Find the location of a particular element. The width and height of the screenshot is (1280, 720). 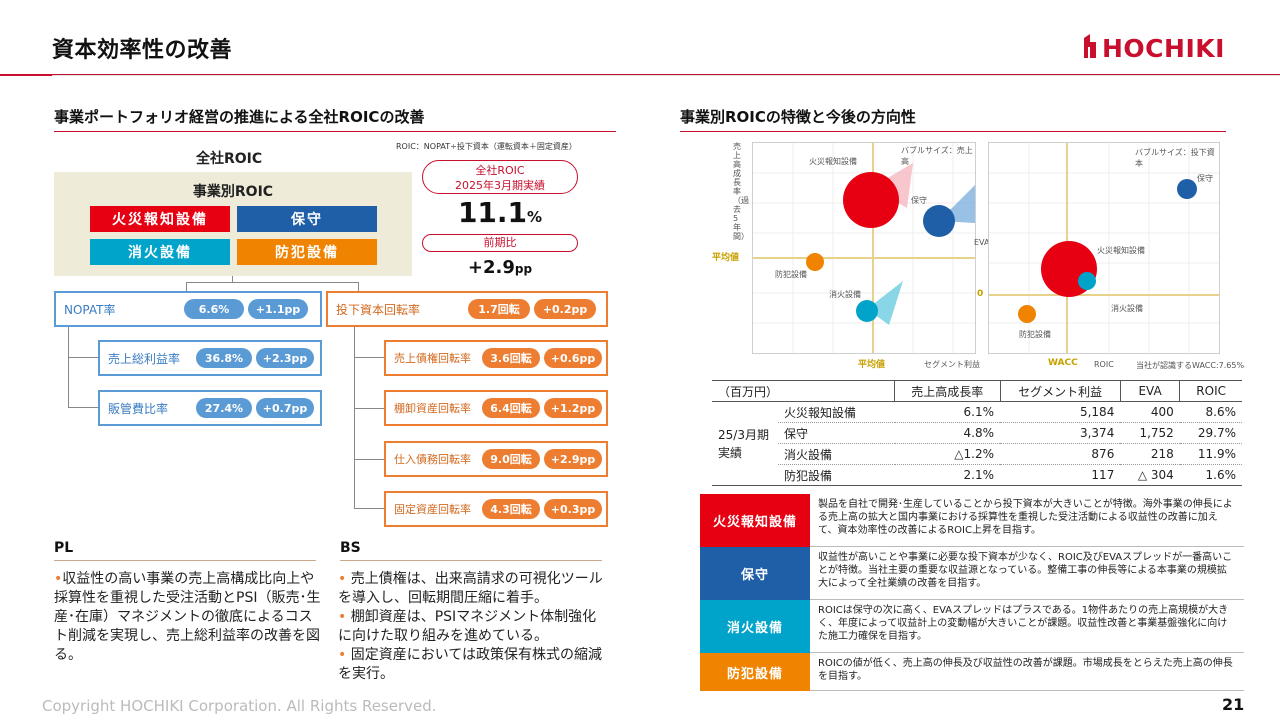

chart1-avg-label-x: 平均値 is located at coordinates (872, 365).